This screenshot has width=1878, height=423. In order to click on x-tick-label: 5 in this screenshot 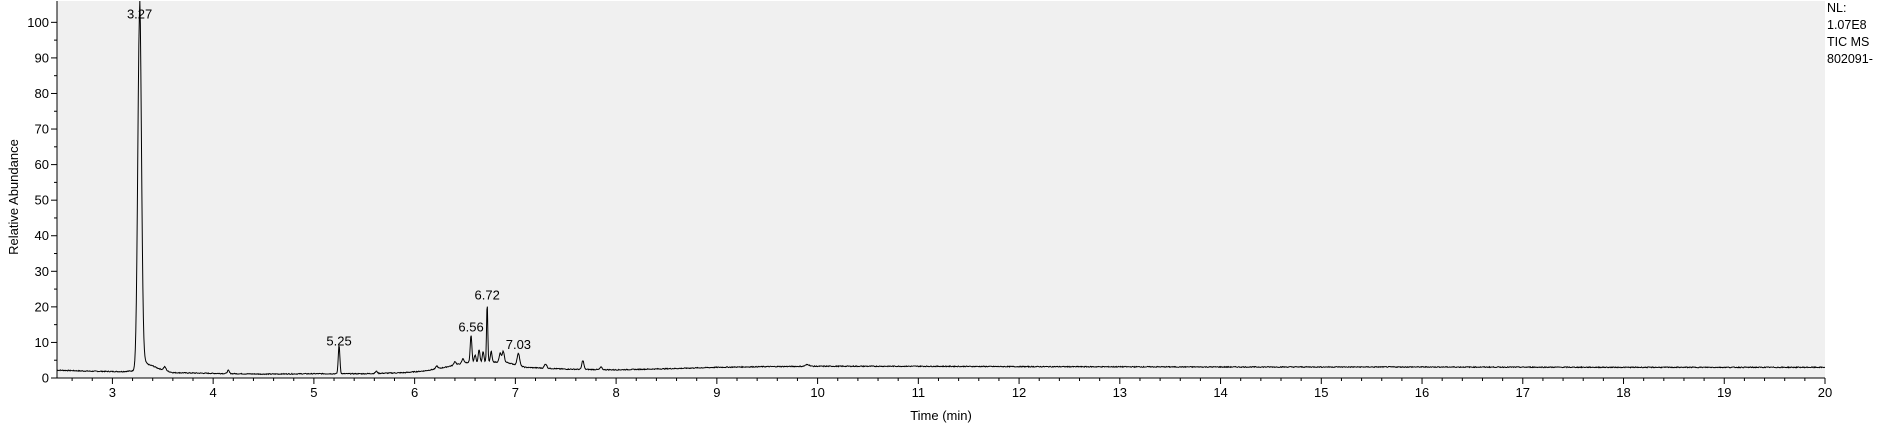, I will do `click(313, 392)`.